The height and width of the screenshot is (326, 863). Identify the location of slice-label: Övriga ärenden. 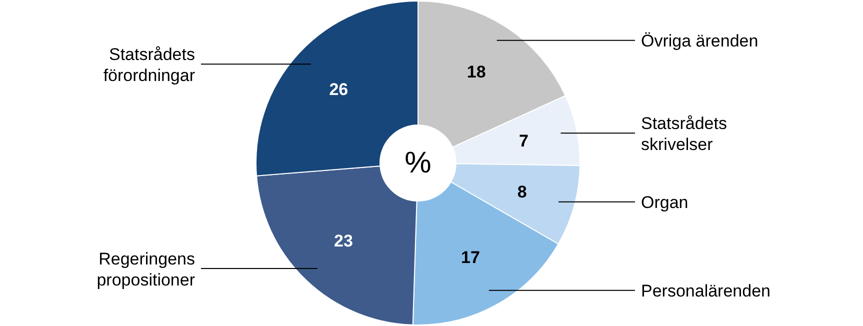
(699, 40).